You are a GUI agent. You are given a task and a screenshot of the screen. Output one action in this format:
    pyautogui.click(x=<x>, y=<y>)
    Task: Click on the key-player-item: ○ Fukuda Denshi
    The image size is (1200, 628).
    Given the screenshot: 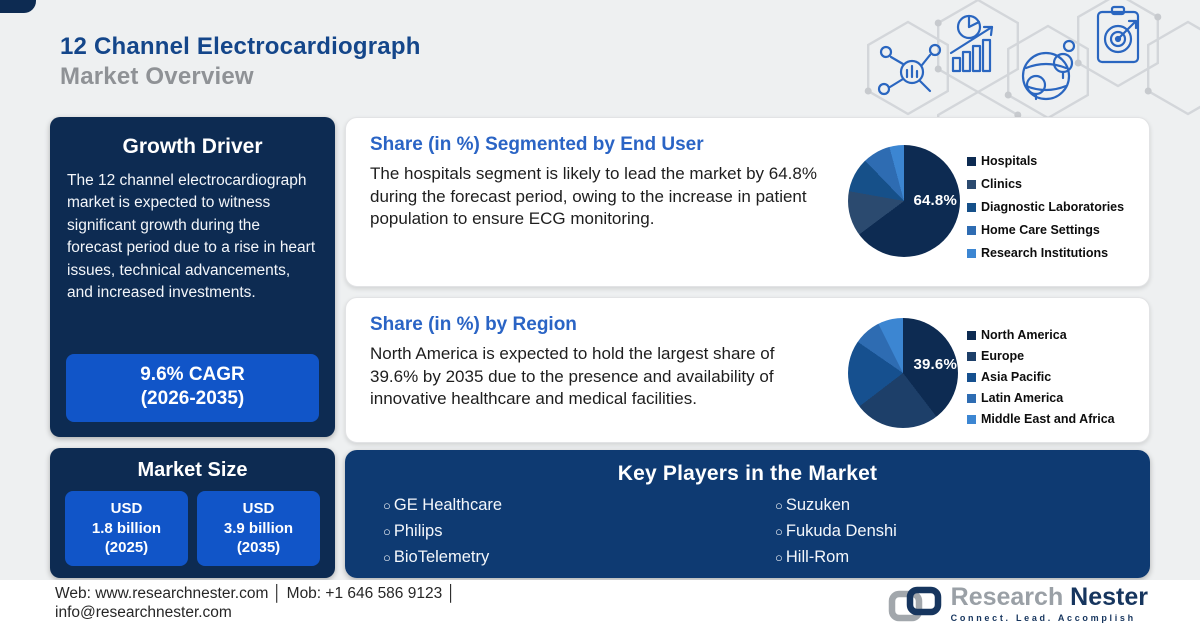 What is the action you would take?
    pyautogui.click(x=962, y=532)
    